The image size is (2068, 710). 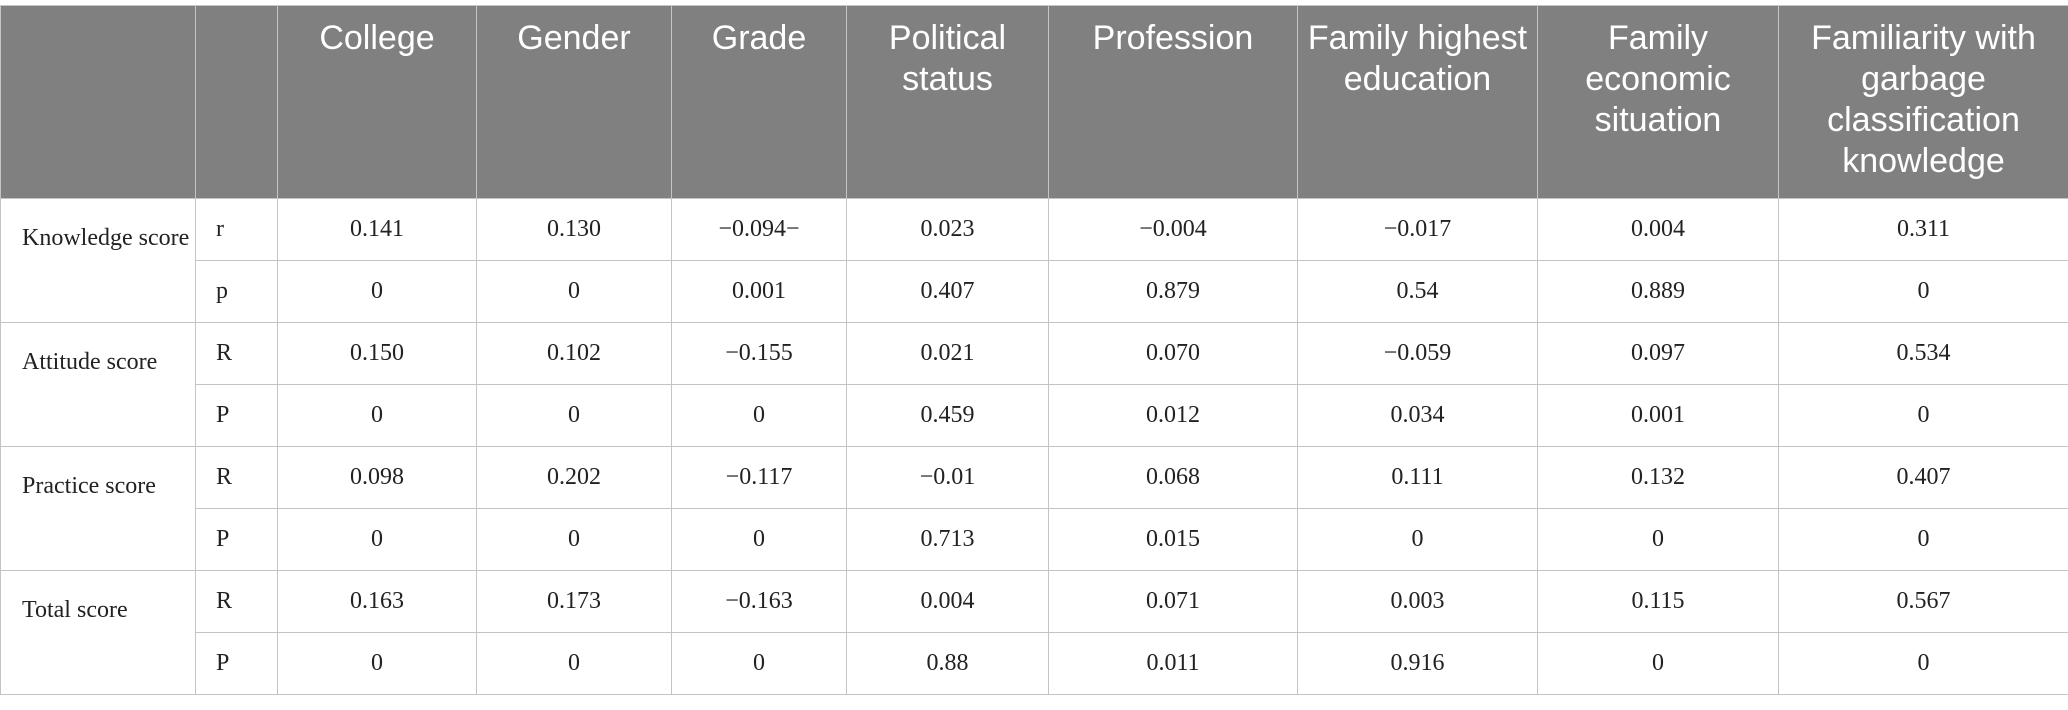 I want to click on stat-label: p, so click(x=236, y=291).